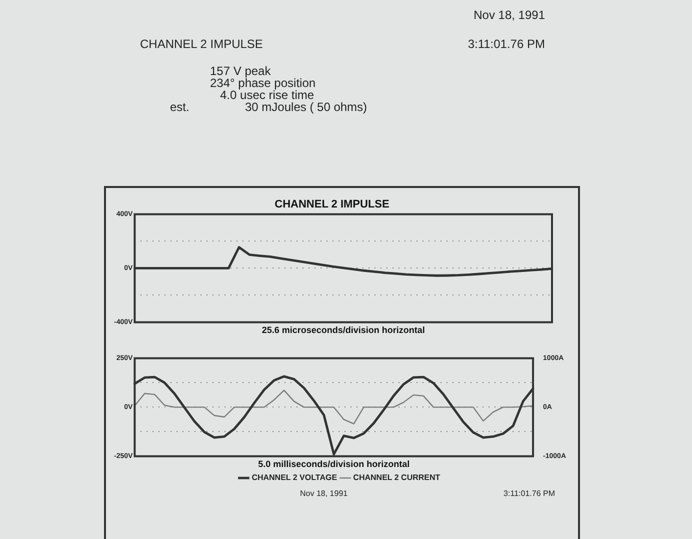 This screenshot has height=539, width=692. Describe the element at coordinates (306, 107) in the screenshot. I see `text: 30 mJoules ( 50 ohms)` at that location.